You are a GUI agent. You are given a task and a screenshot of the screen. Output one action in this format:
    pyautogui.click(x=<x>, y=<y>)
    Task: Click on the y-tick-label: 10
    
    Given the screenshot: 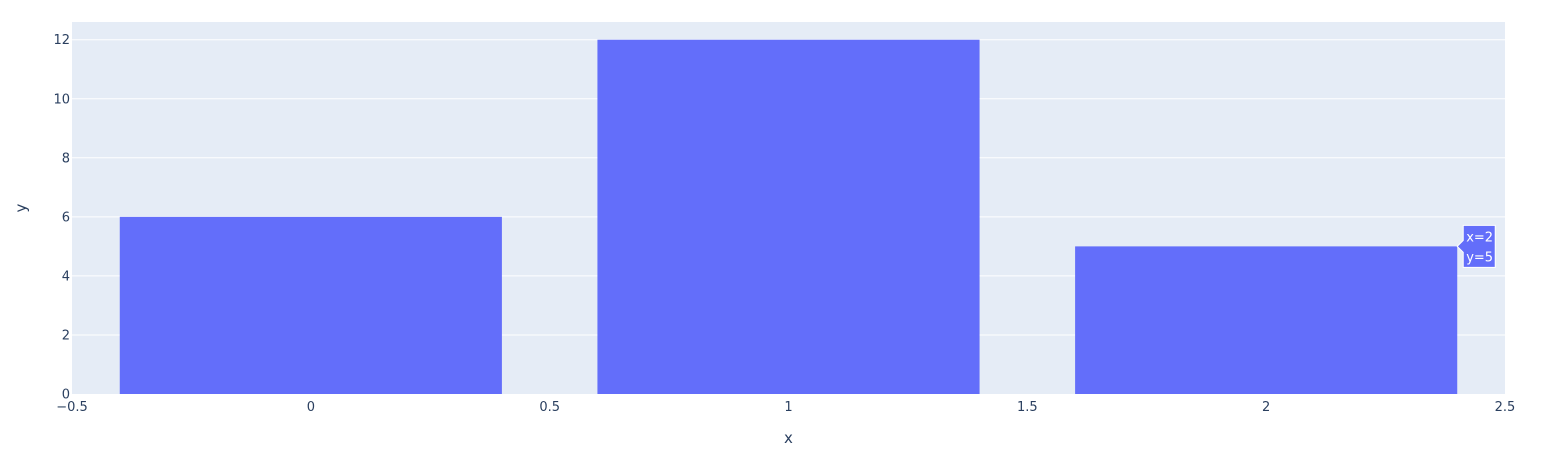 What is the action you would take?
    pyautogui.click(x=61, y=99)
    